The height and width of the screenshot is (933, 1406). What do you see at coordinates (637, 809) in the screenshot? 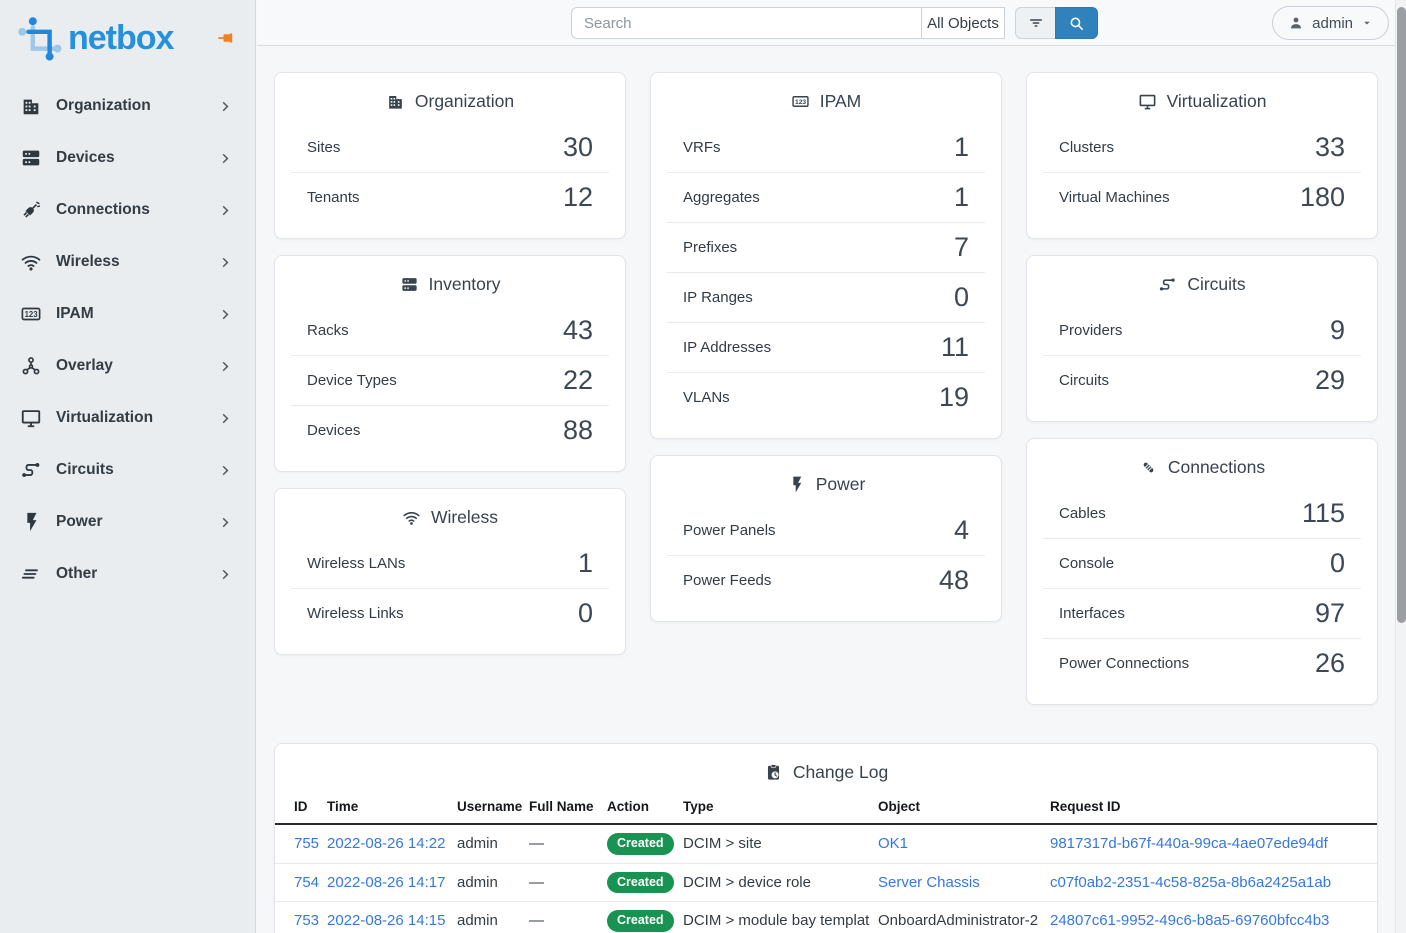
I see `col-action: Action` at bounding box center [637, 809].